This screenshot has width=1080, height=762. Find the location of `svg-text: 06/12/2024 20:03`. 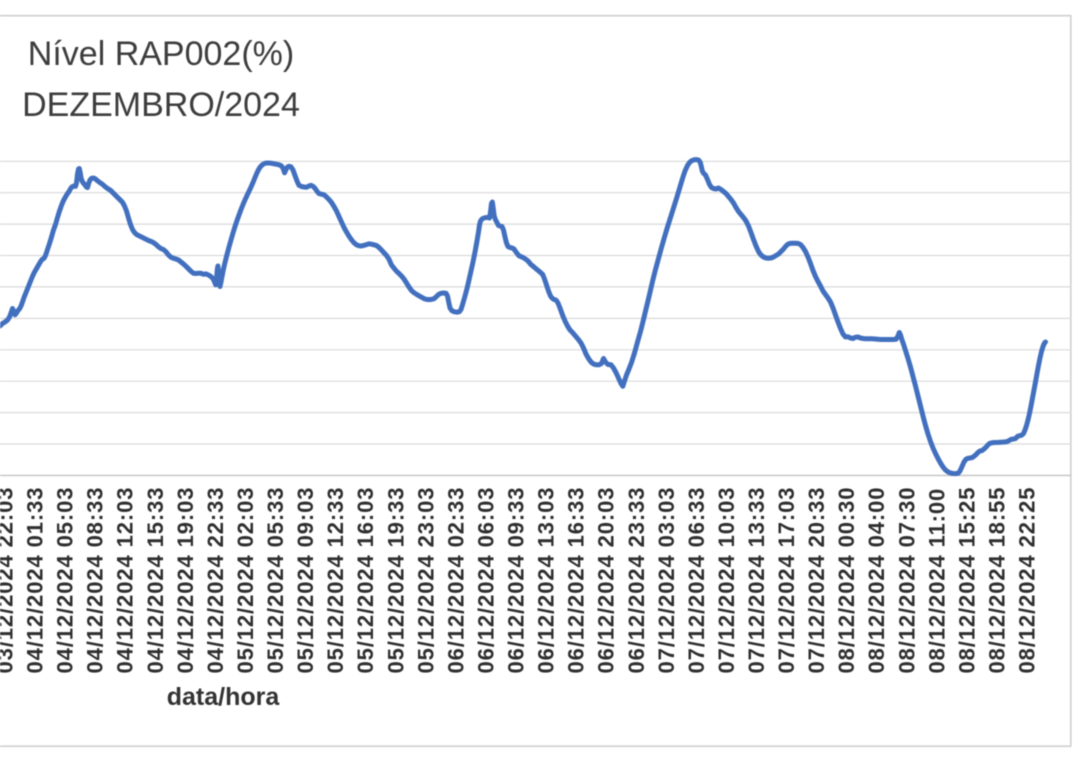

svg-text: 06/12/2024 20:03 is located at coordinates (606, 580).